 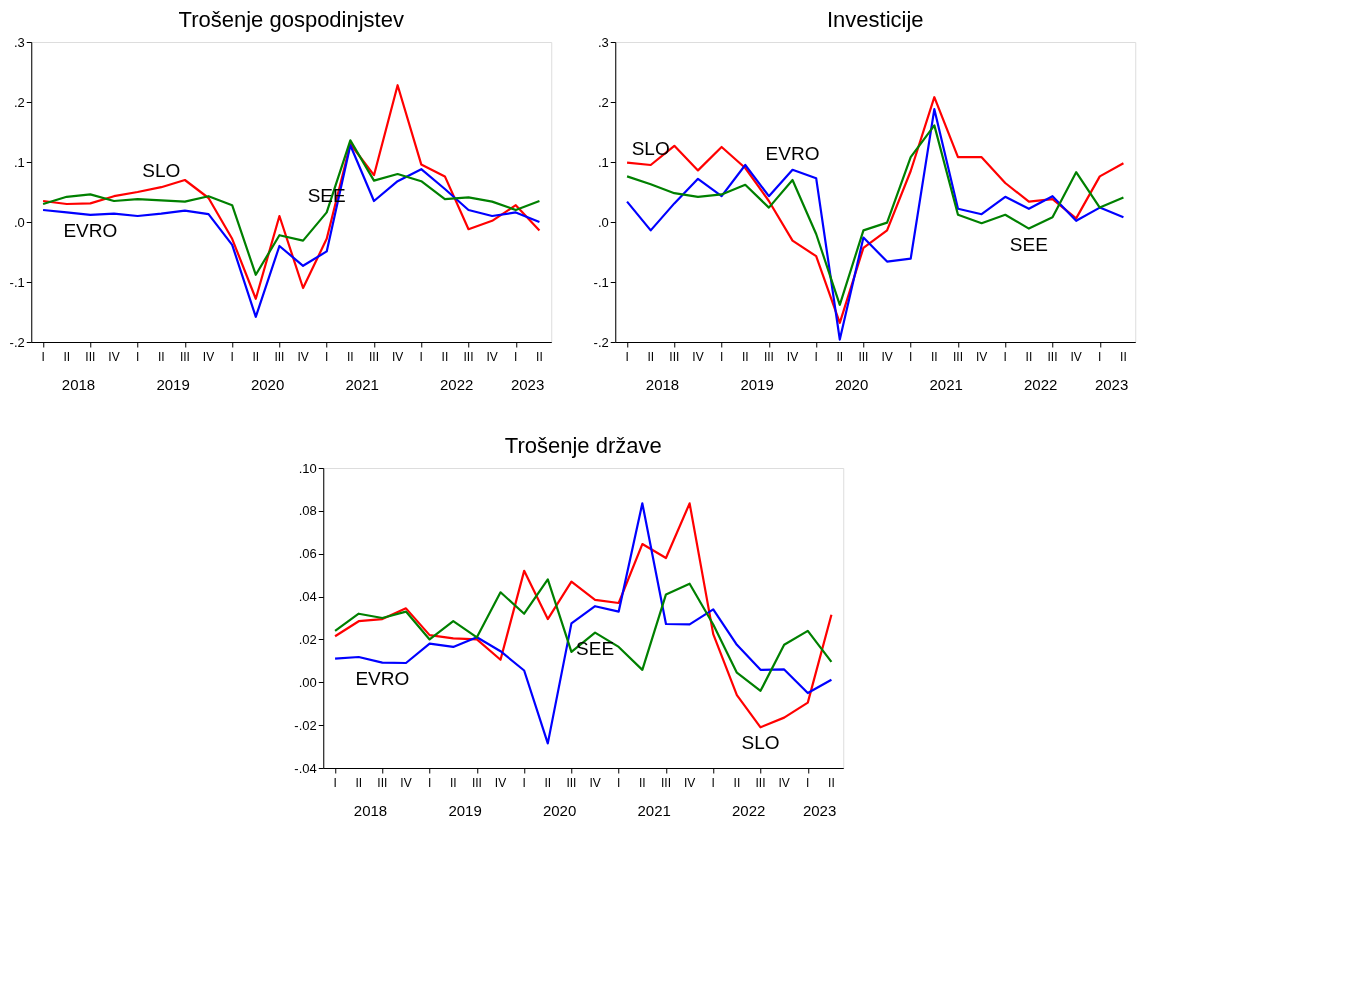 I want to click on y-tick-label: .00, so click(x=307, y=682).